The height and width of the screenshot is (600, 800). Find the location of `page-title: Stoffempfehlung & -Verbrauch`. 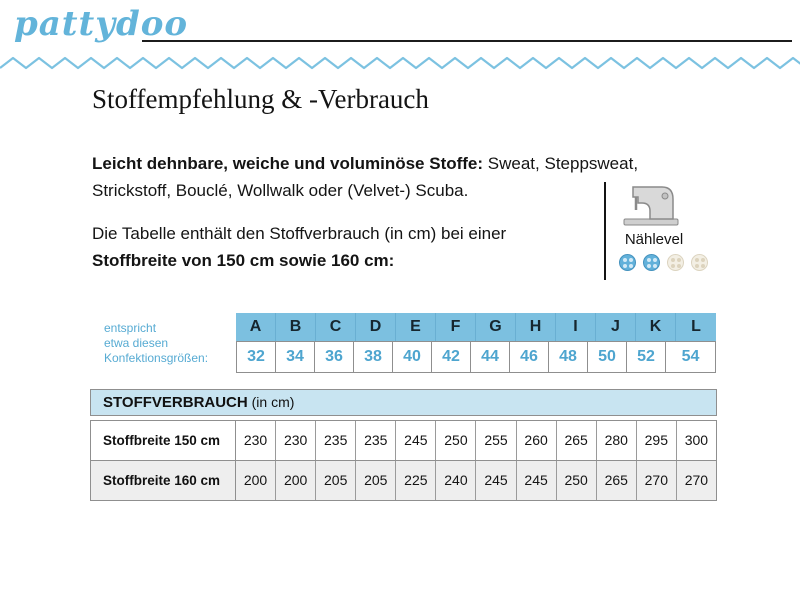

page-title: Stoffempfehlung & -Verbrauch is located at coordinates (260, 99).